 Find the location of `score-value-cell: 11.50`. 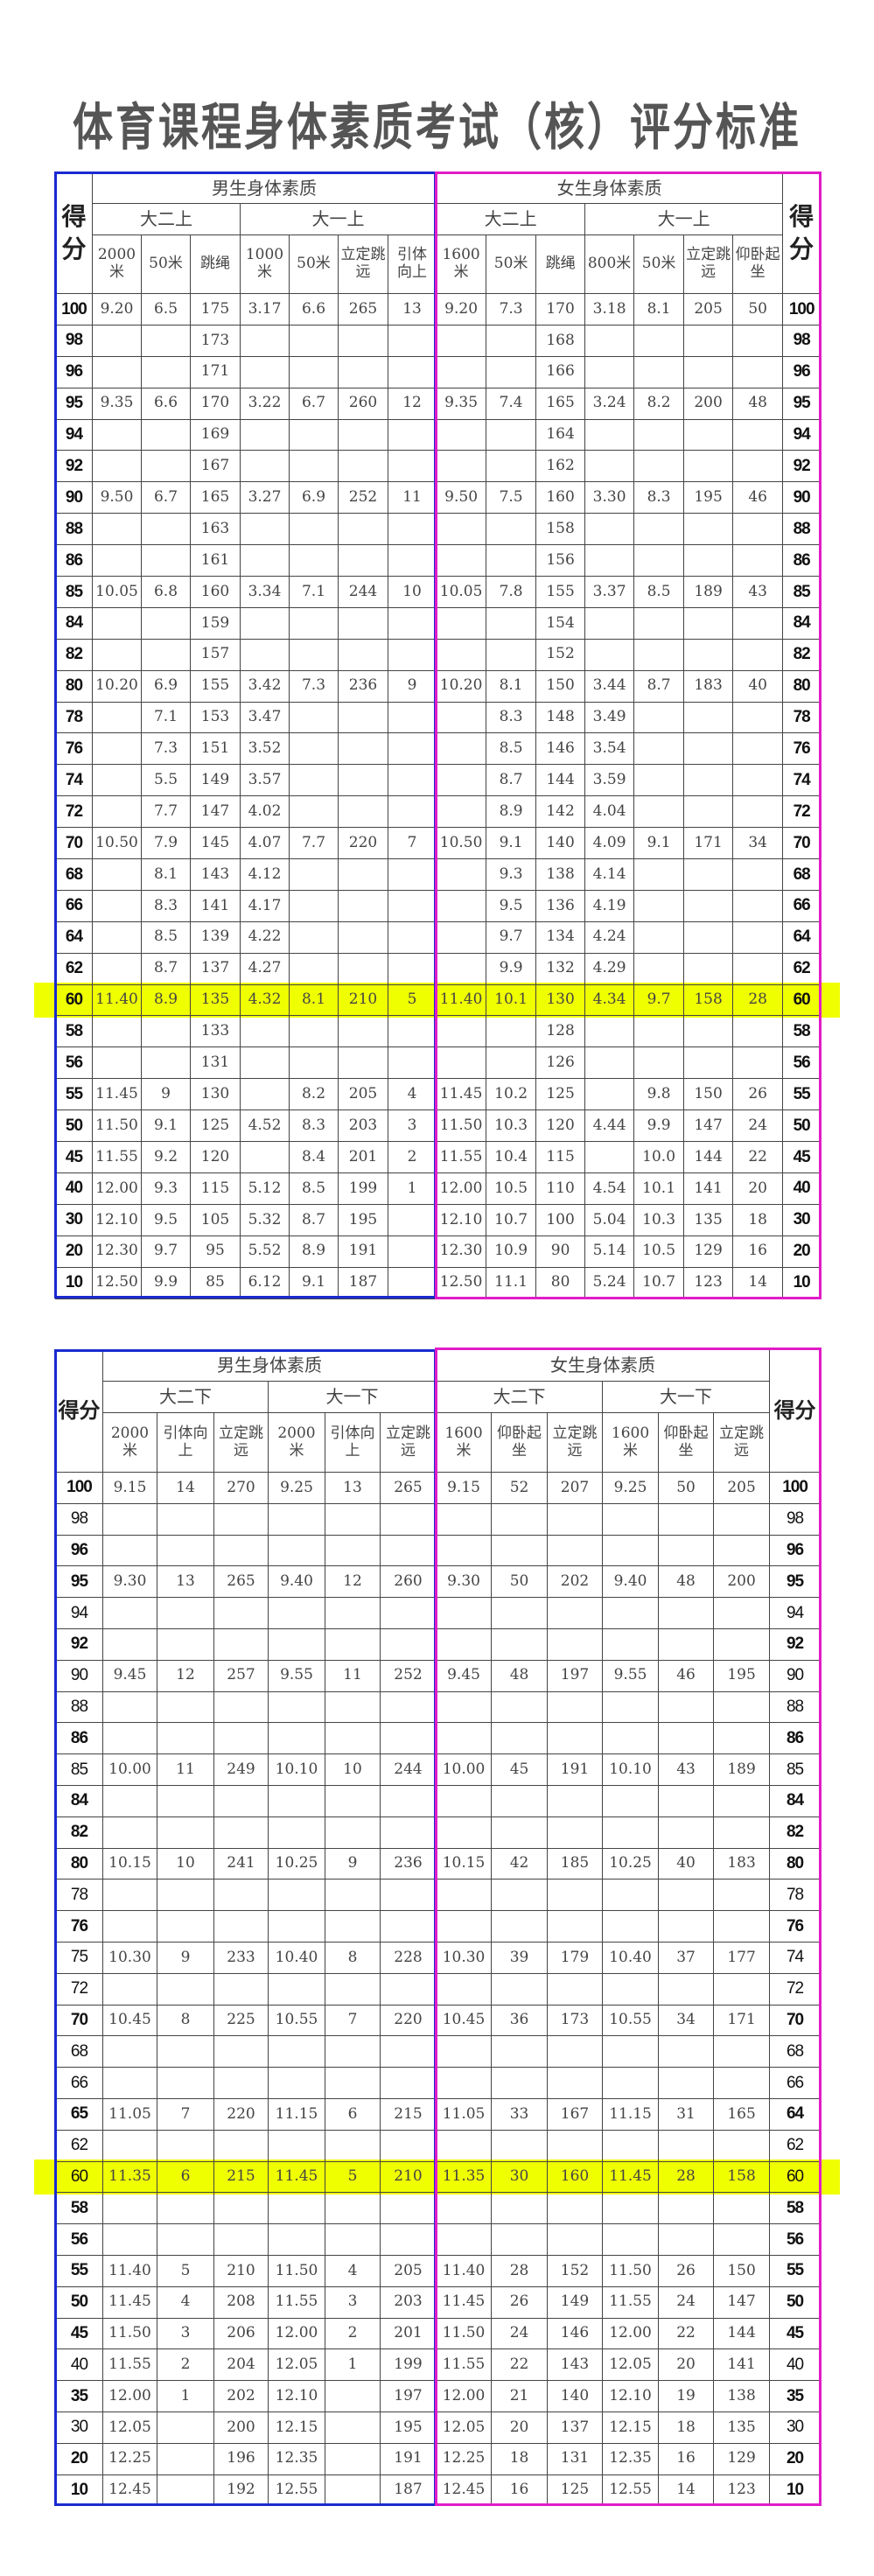

score-value-cell: 11.50 is located at coordinates (297, 2270).